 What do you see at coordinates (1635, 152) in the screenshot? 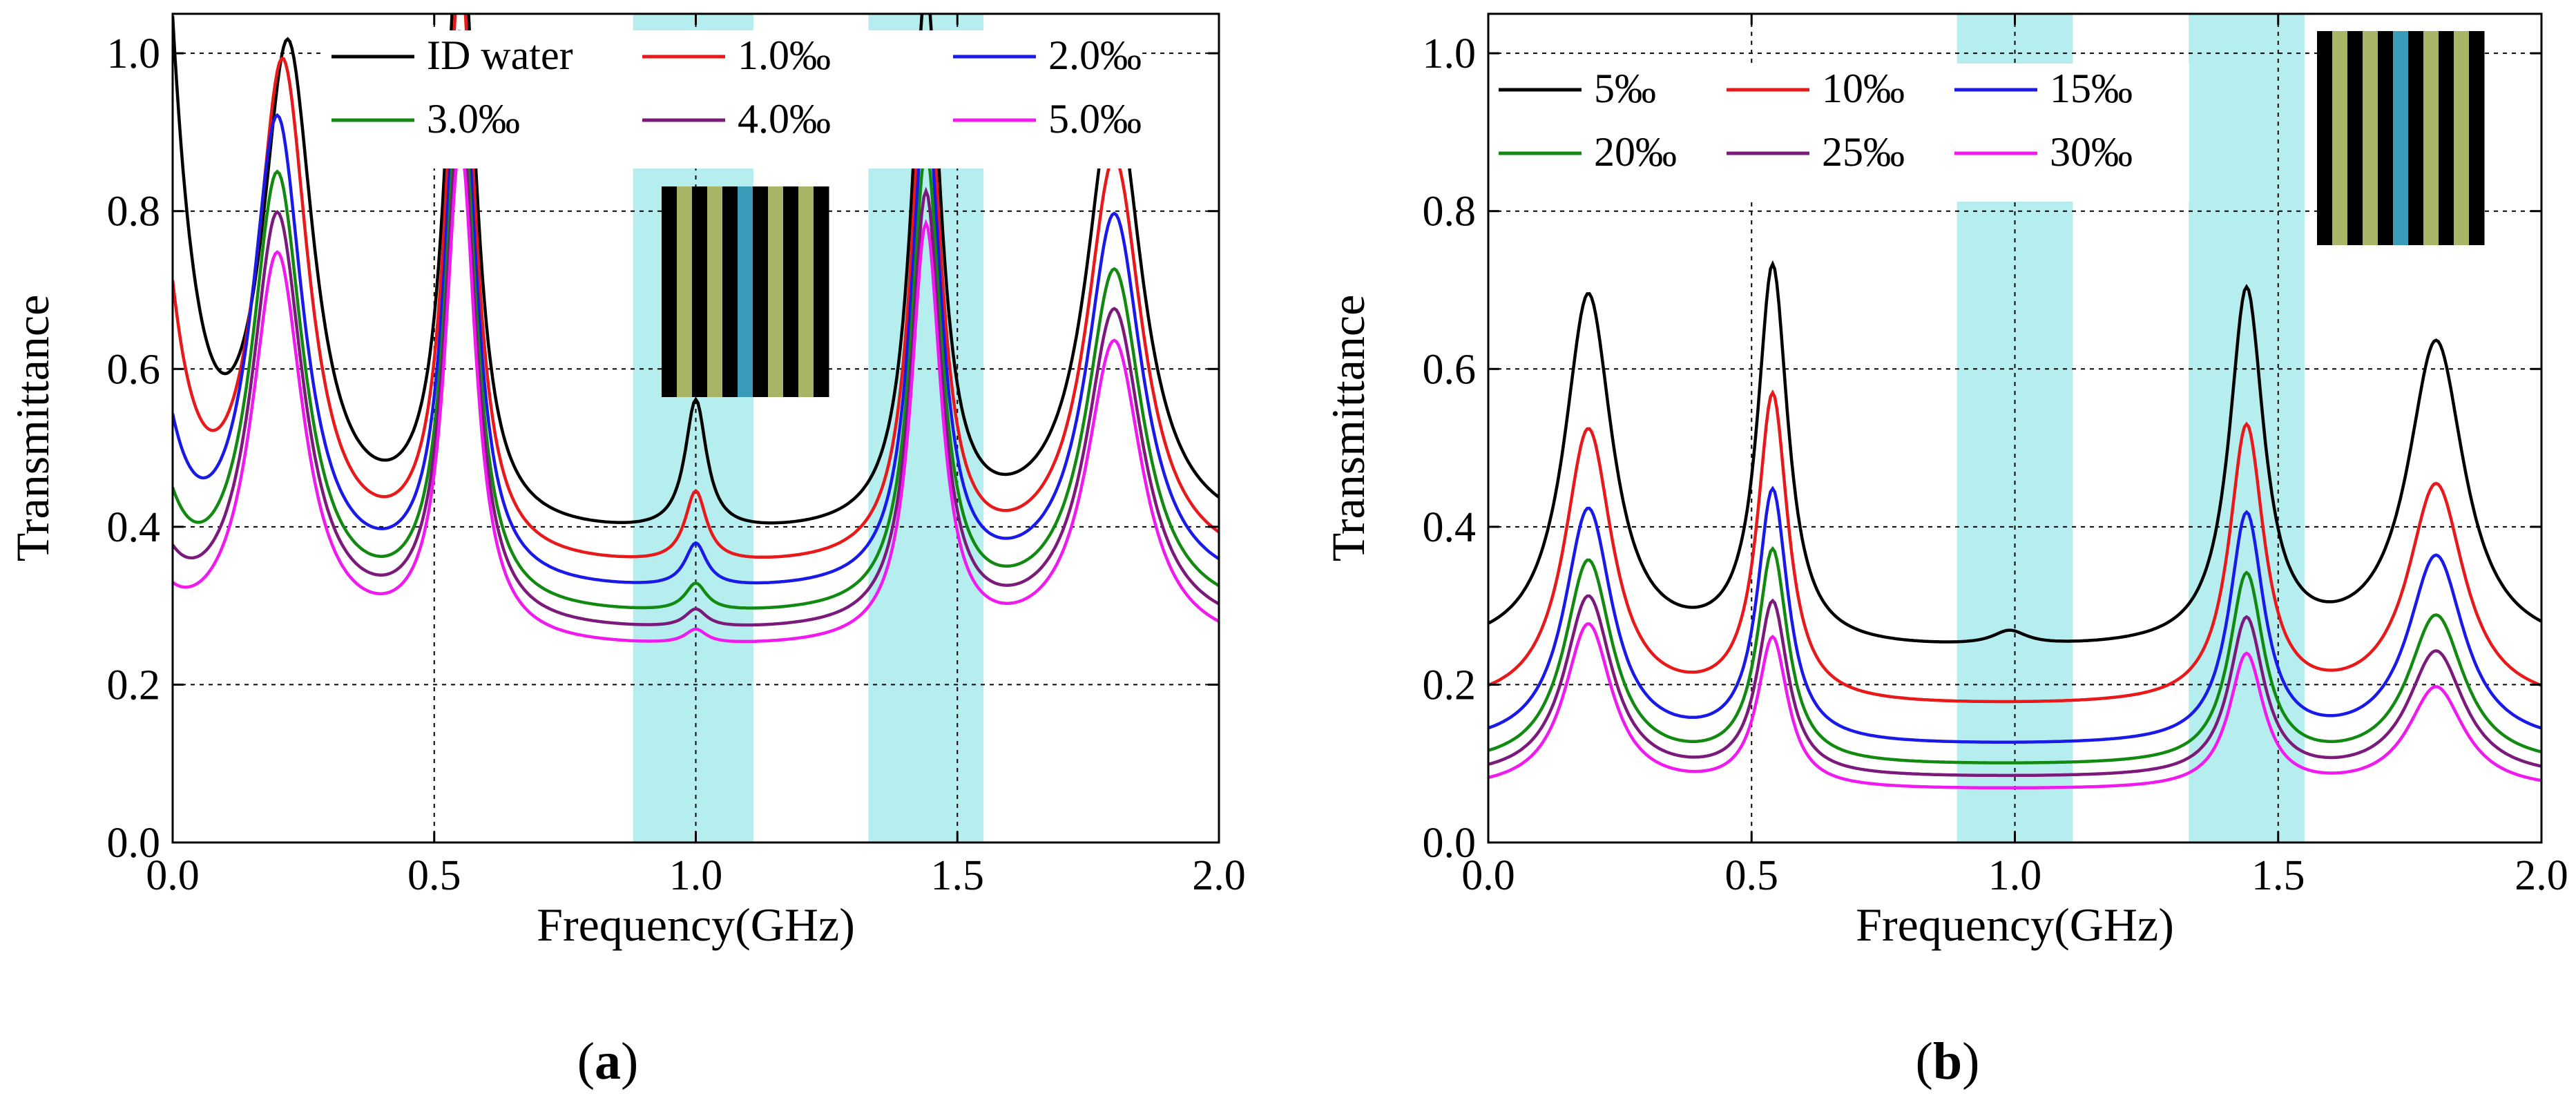
I see `legend-label: 20‰` at bounding box center [1635, 152].